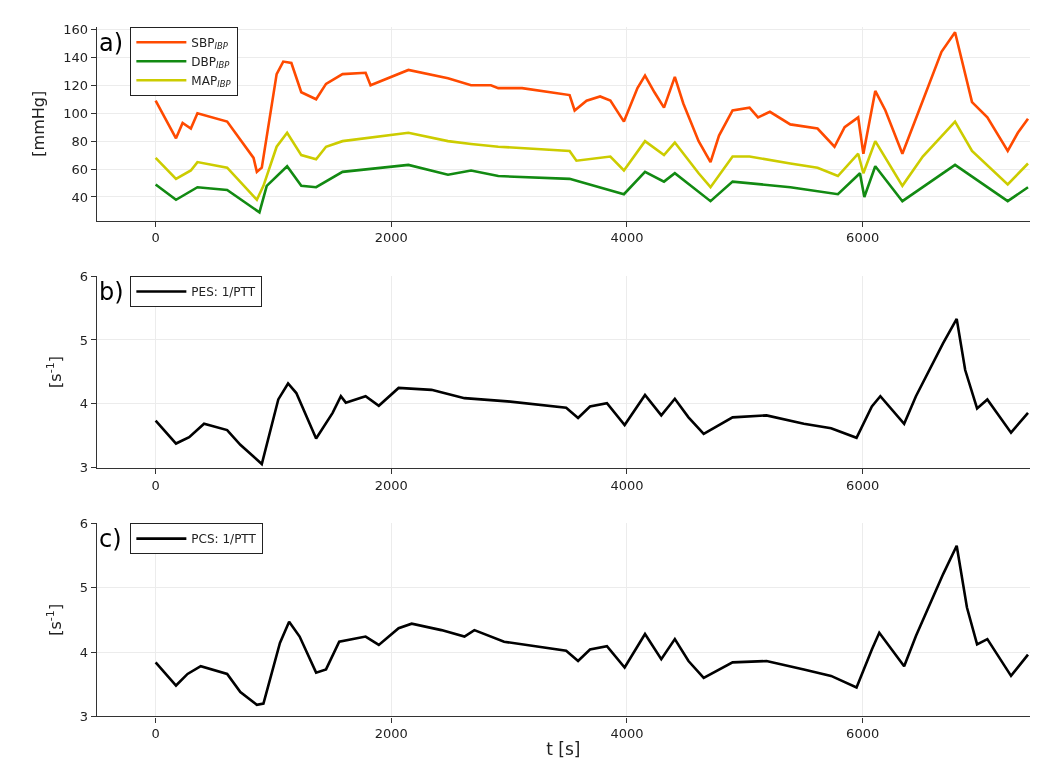 Image resolution: width=1038 pixels, height=778 pixels. I want to click on y-axis-title: [mmHg], so click(39, 123).